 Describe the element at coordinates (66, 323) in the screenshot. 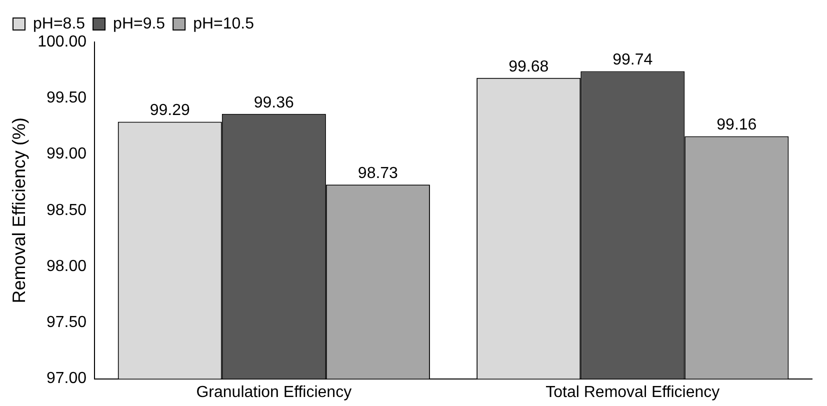

I see `y-tick-label: 97.50` at that location.